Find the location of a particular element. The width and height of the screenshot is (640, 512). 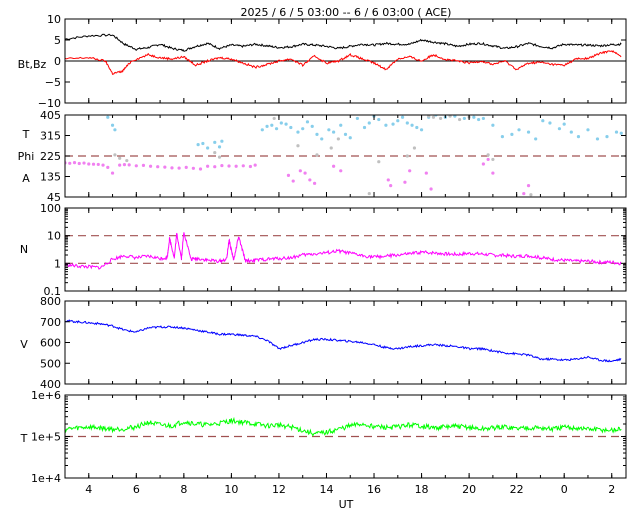

y-tick-label: 1e+5 is located at coordinates (46, 437).